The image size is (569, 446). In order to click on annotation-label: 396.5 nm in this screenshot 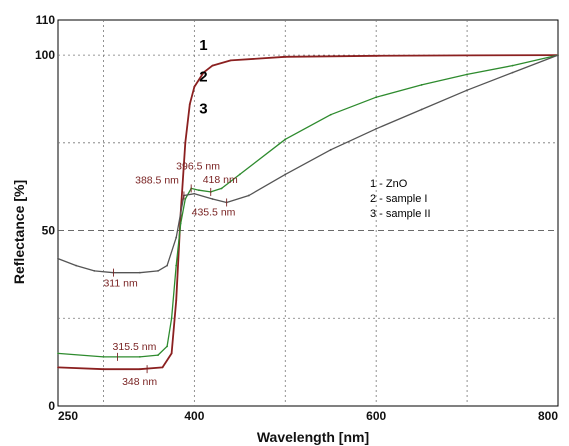, I will do `click(198, 166)`.